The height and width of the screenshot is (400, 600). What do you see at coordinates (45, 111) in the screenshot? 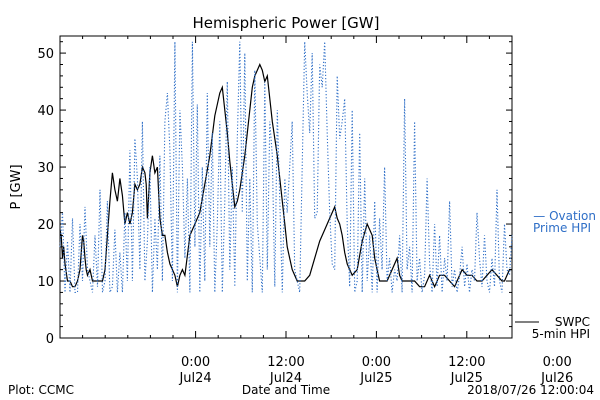
I see `y-tick-label: 40` at bounding box center [45, 111].